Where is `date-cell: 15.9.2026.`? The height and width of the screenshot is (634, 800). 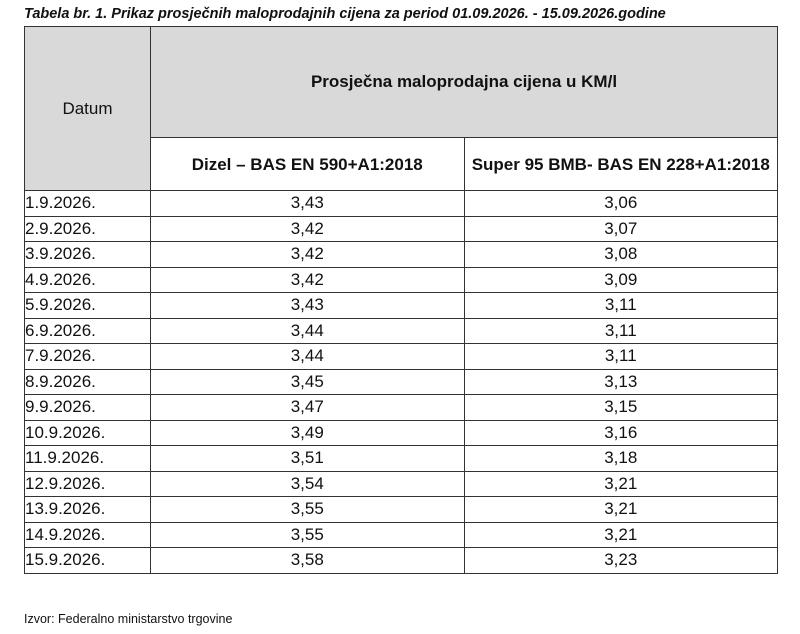
date-cell: 15.9.2026. is located at coordinates (87, 560).